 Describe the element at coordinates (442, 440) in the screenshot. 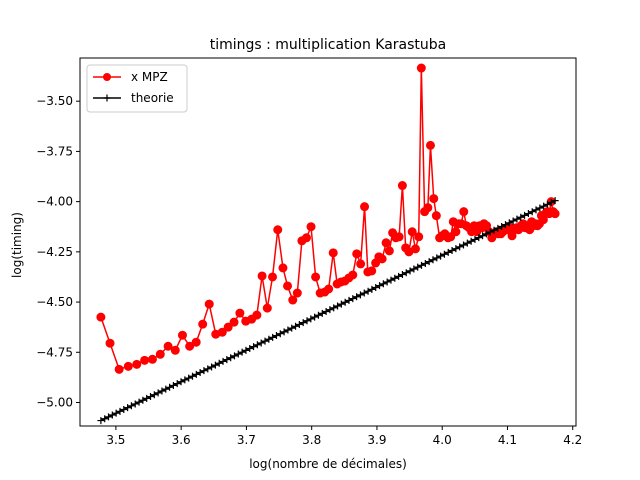

I see `x-tick-label: 4.0` at that location.